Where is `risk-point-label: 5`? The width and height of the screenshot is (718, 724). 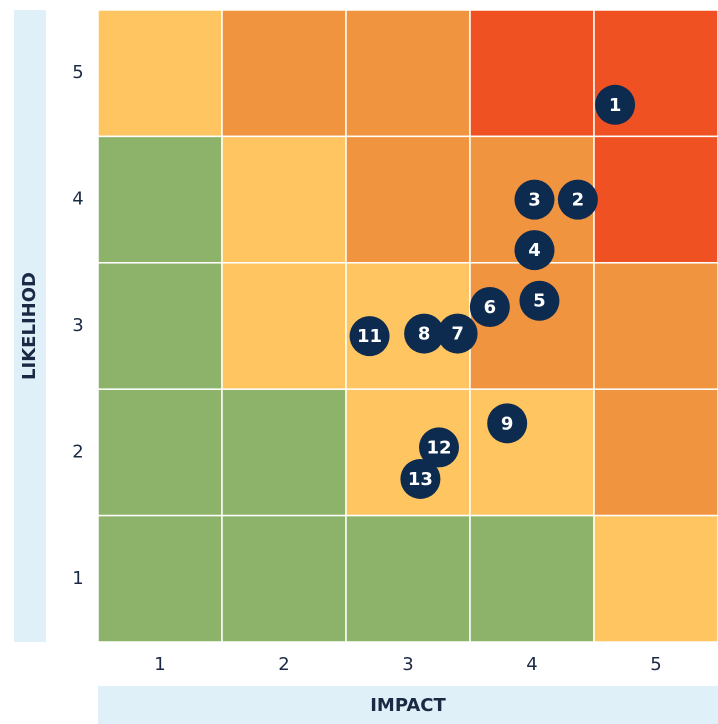 risk-point-label: 5 is located at coordinates (539, 301).